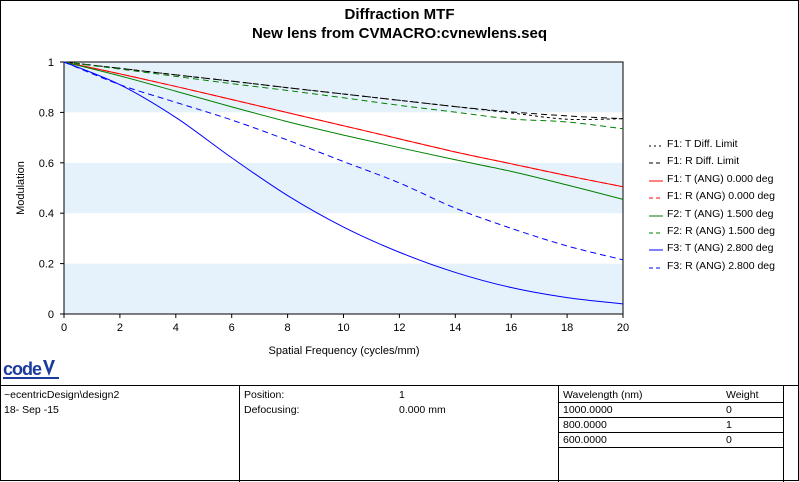 This screenshot has width=799, height=482. What do you see at coordinates (46, 265) in the screenshot?
I see `y-tick-label: 0.2` at bounding box center [46, 265].